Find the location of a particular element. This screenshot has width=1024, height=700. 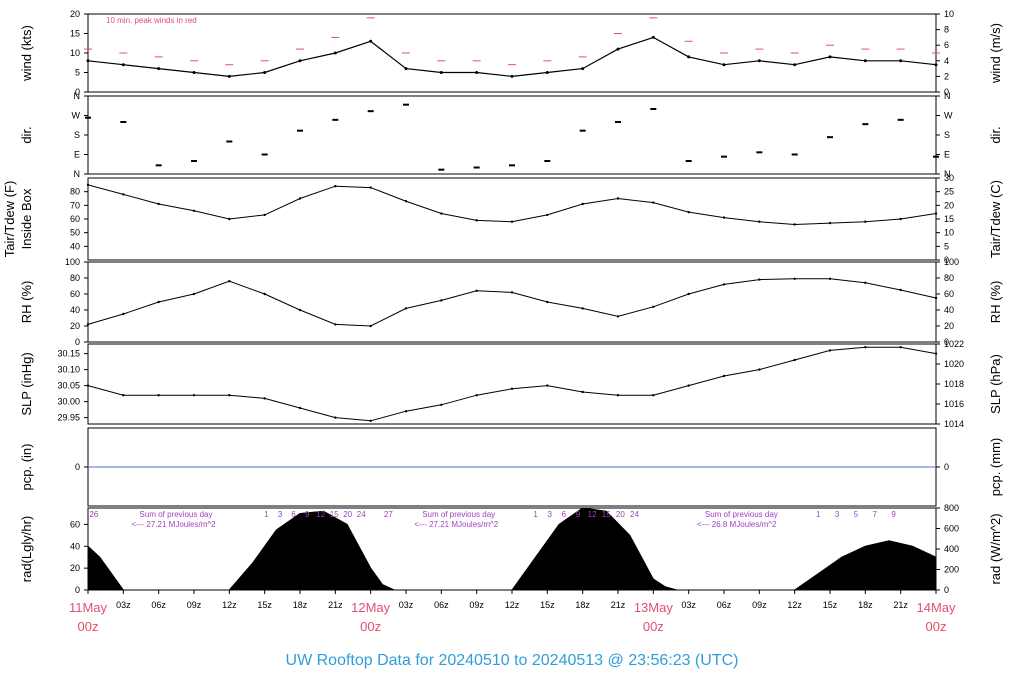

day-label-date: 13May is located at coordinates (654, 607).